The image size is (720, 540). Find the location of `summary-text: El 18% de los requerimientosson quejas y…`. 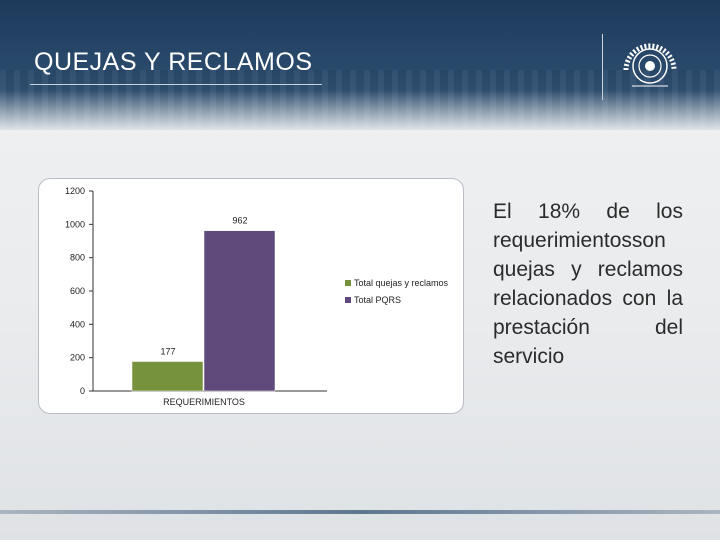

summary-text: El 18% de los requerimientosson quejas y… is located at coordinates (588, 284).